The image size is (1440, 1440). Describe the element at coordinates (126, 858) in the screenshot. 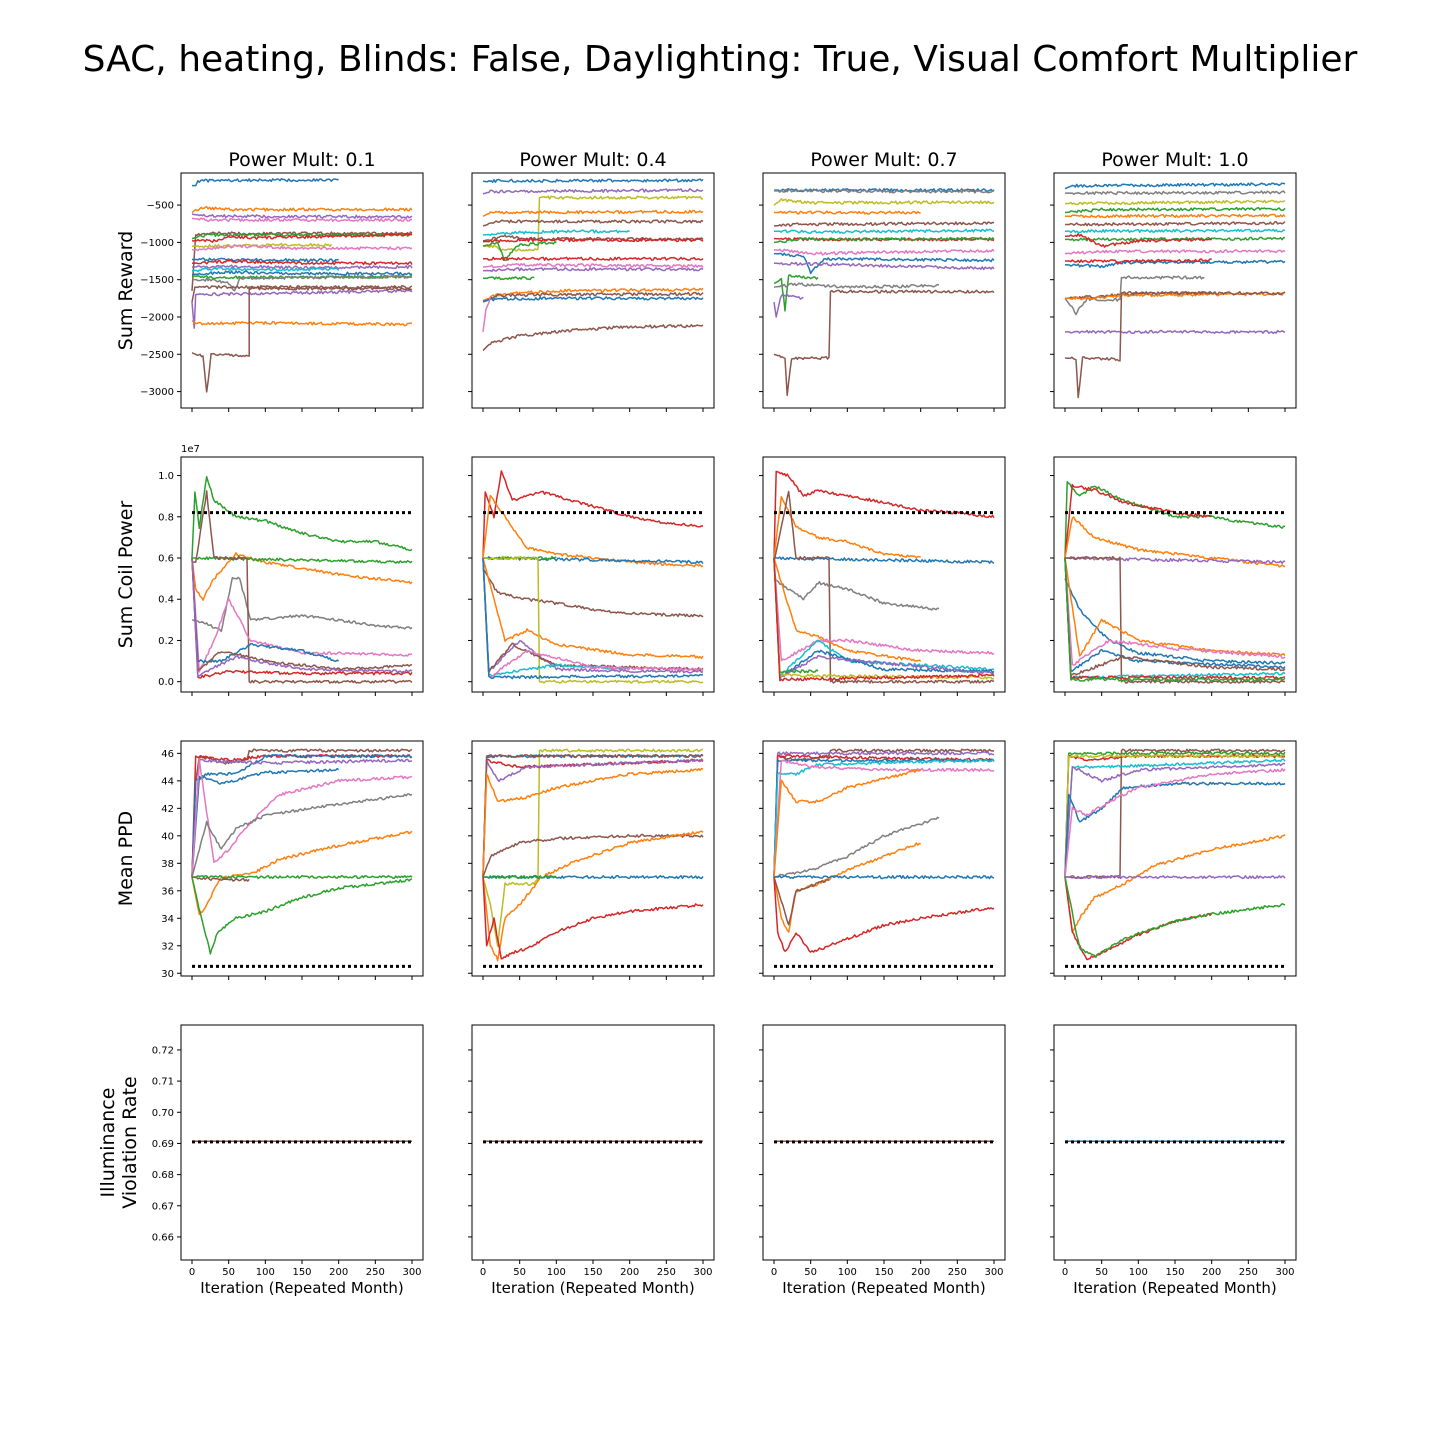

I see `row-label: Mean PPD` at that location.